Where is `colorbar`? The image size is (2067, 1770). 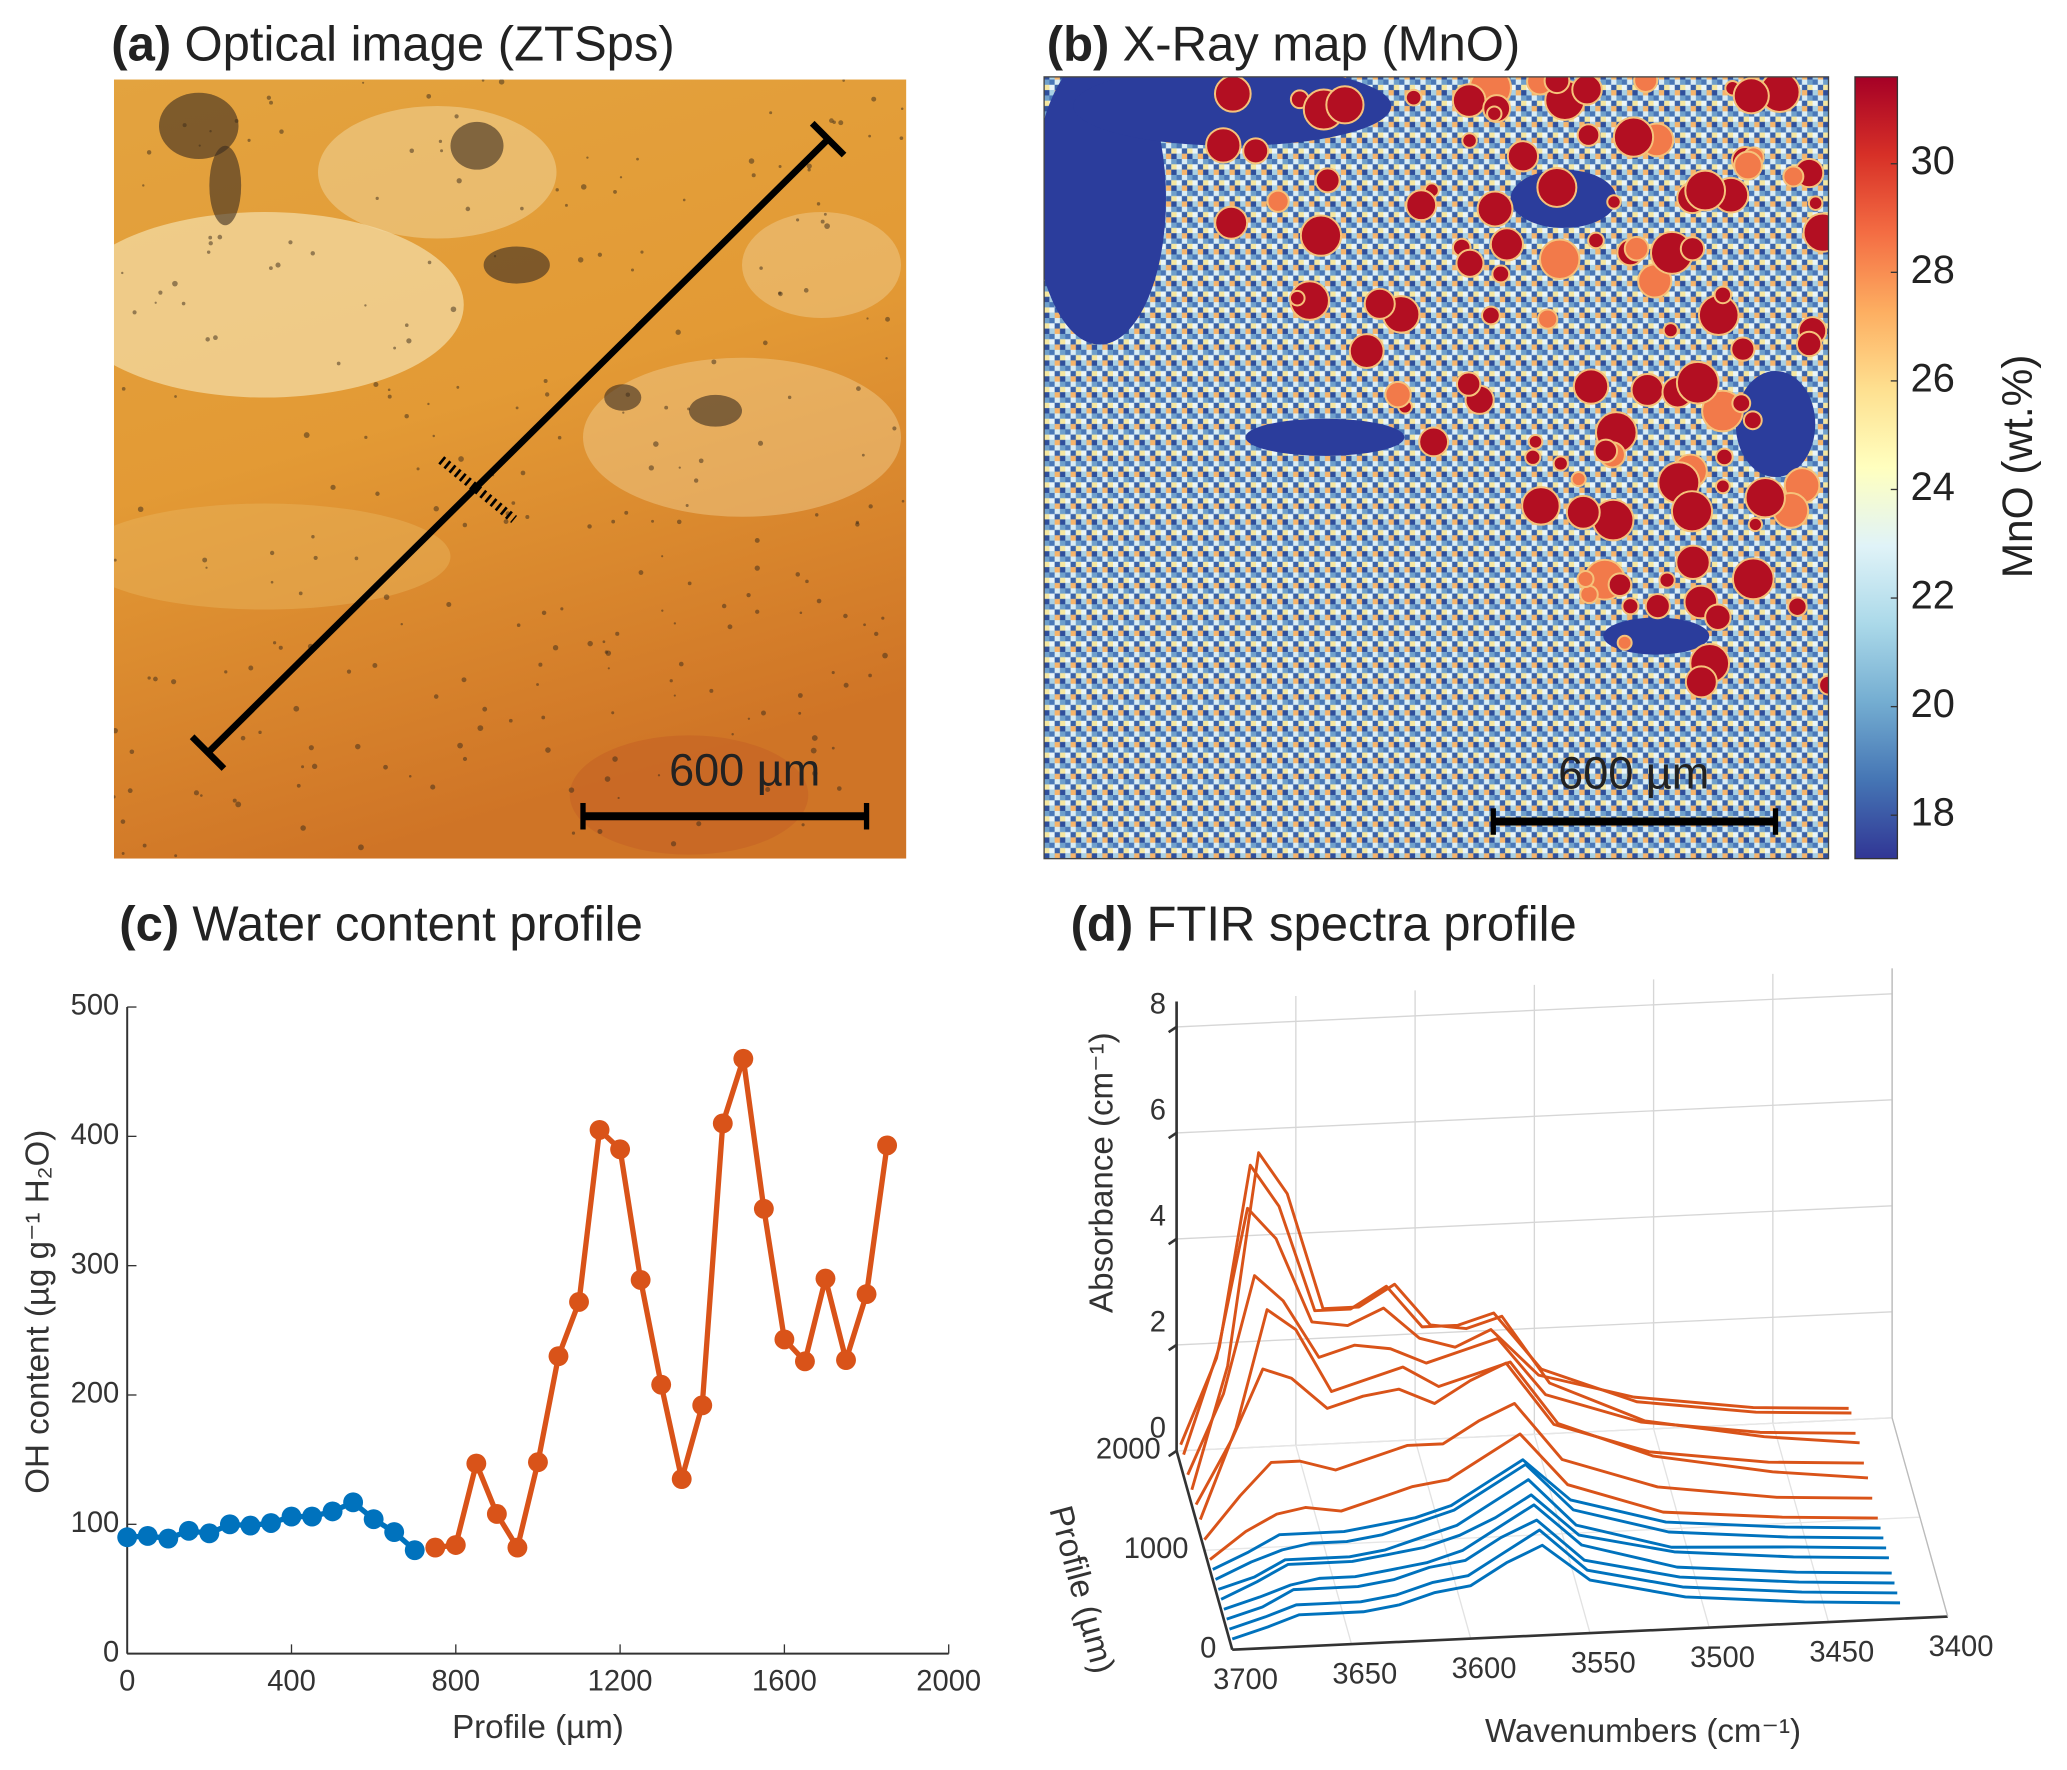
colorbar is located at coordinates (1876, 468).